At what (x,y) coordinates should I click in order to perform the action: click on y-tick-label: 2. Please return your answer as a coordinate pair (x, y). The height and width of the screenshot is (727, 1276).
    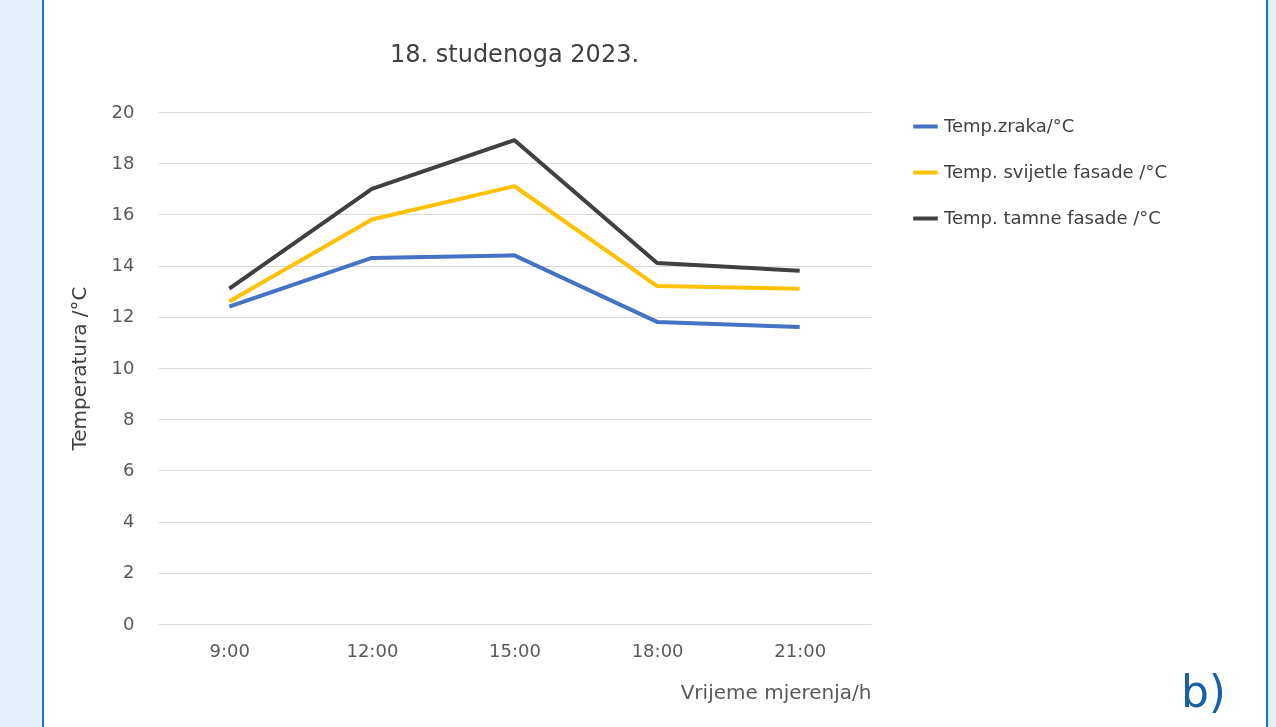
    Looking at the image, I should click on (129, 572).